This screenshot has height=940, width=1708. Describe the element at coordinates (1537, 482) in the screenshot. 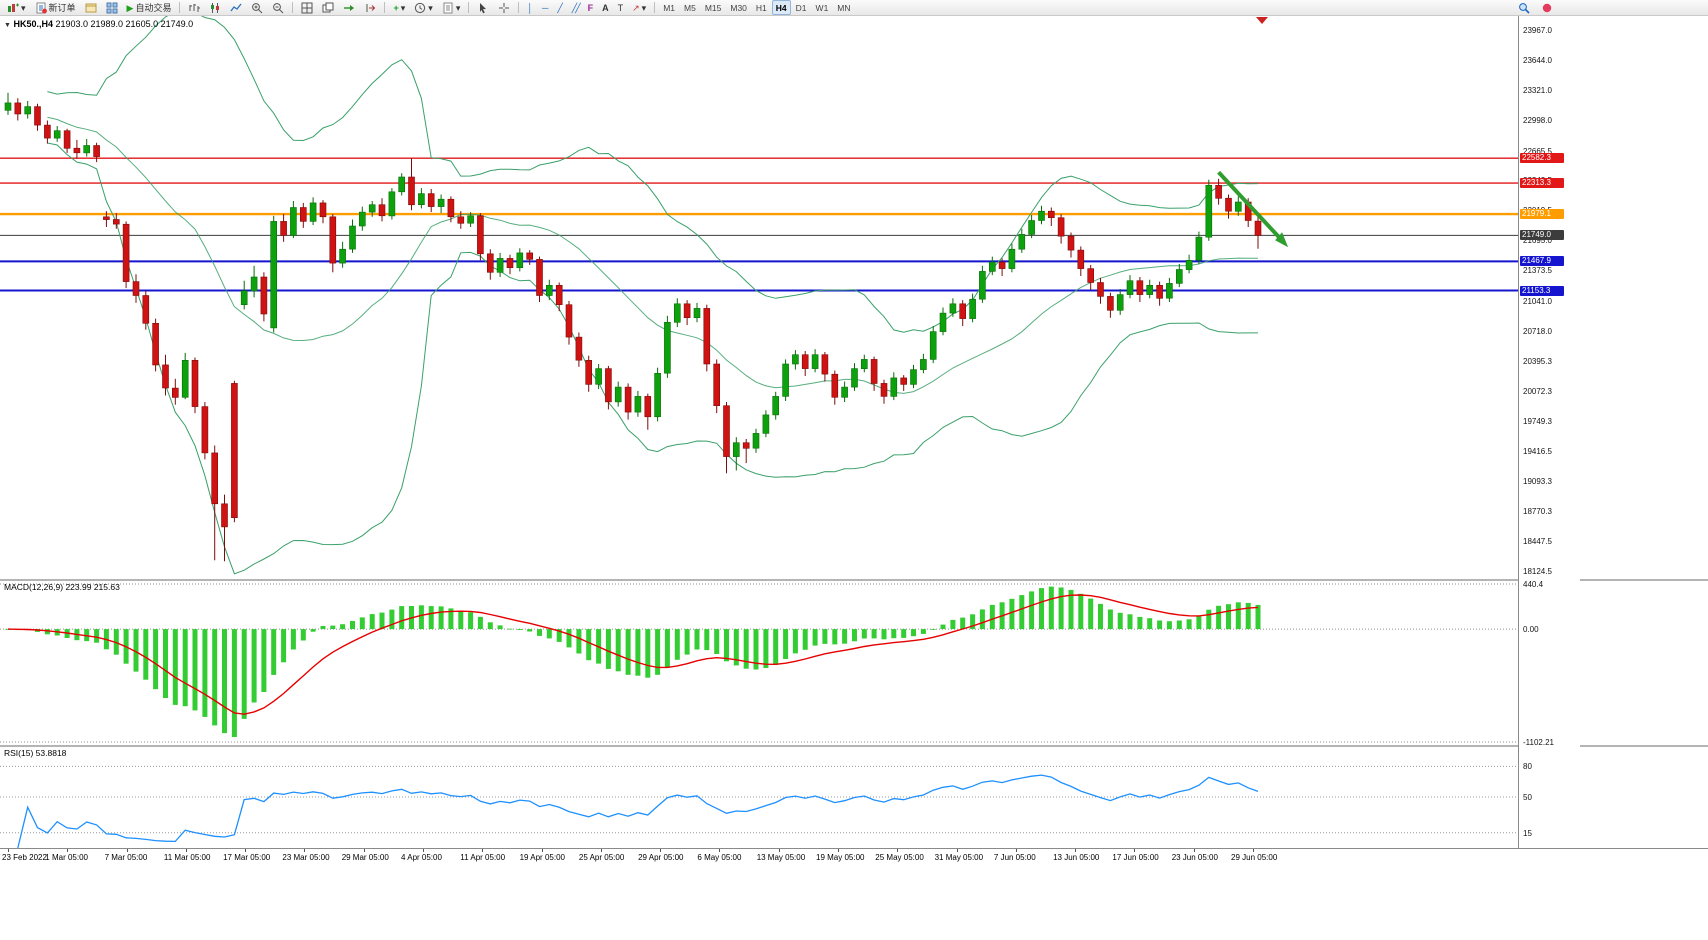

I see `price-axis-label: 19093.3` at that location.